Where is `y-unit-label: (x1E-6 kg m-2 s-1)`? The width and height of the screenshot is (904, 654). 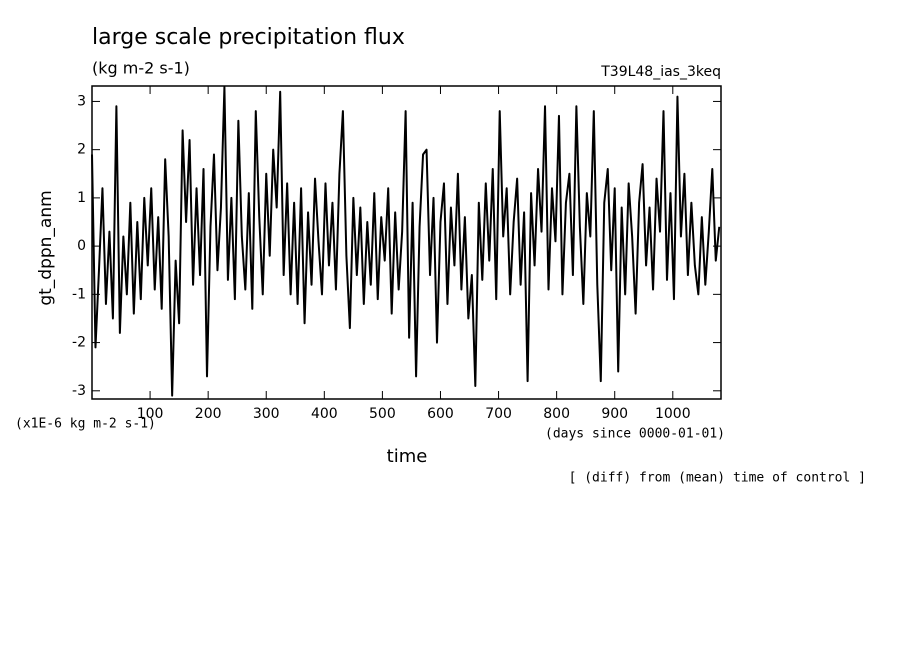 y-unit-label: (x1E-6 kg m-2 s-1) is located at coordinates (85, 424).